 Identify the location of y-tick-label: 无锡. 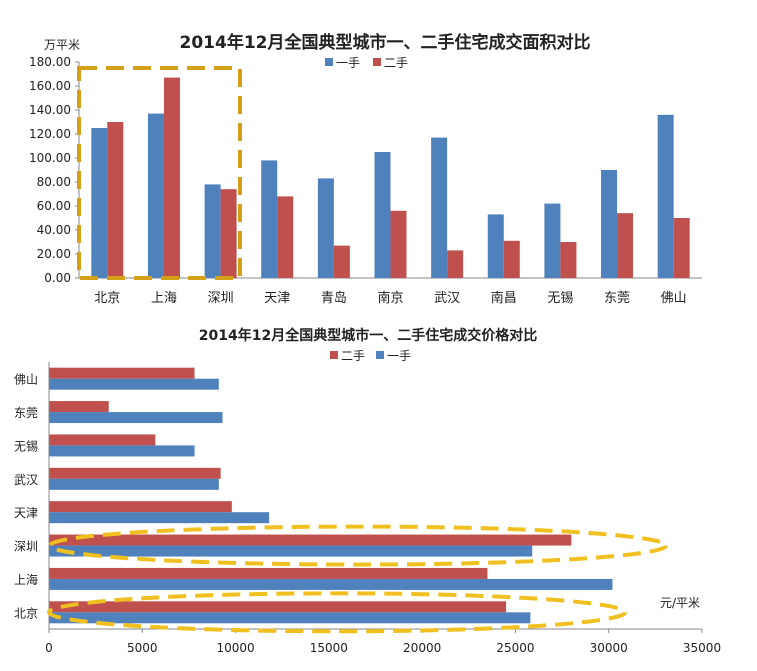
(26, 445).